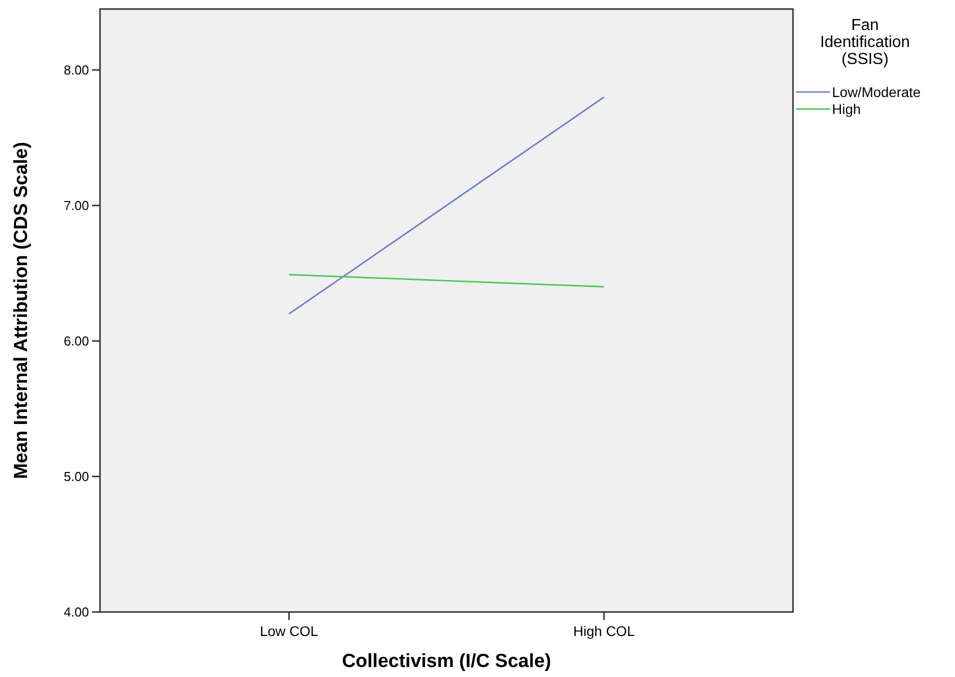  Describe the element at coordinates (289, 631) in the screenshot. I see `x-tick-label: Low COL` at that location.